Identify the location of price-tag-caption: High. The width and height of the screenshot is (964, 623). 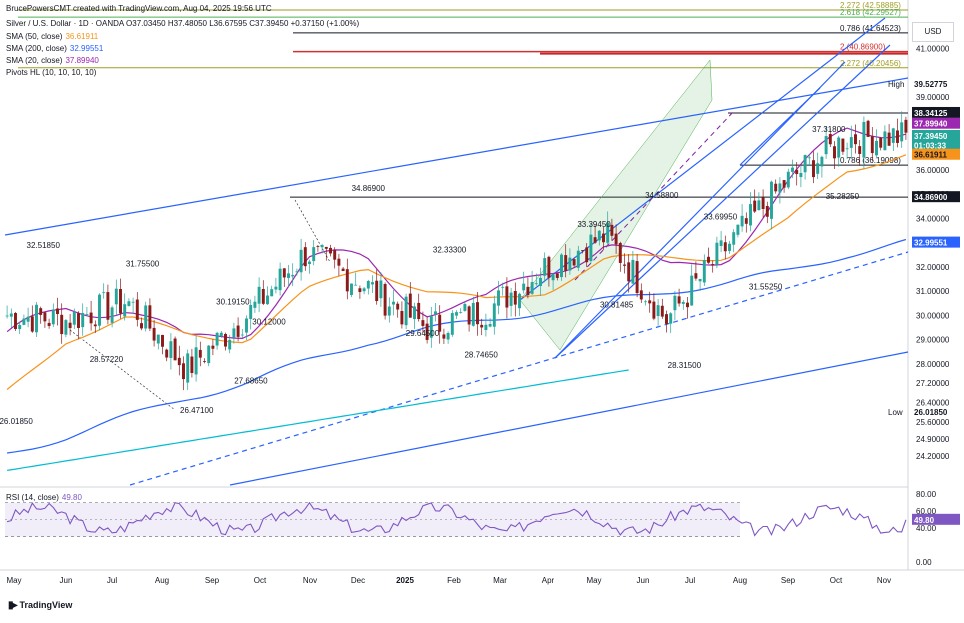
(896, 84).